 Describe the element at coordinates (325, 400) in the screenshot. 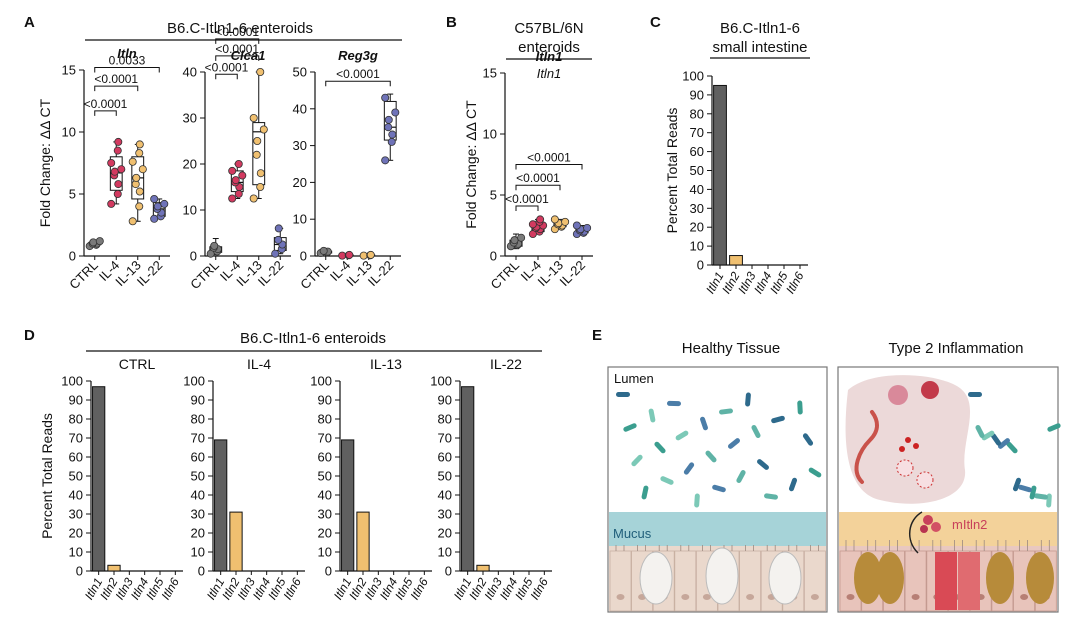

I see `y-tick-label: 90` at that location.